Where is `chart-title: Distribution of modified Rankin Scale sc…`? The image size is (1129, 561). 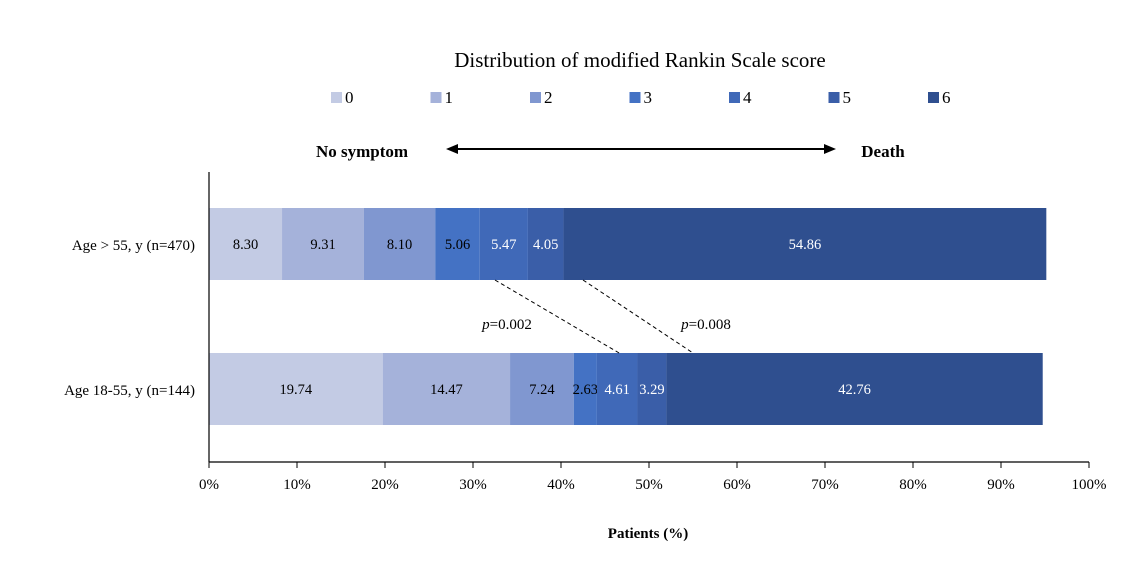 chart-title: Distribution of modified Rankin Scale sc… is located at coordinates (640, 60).